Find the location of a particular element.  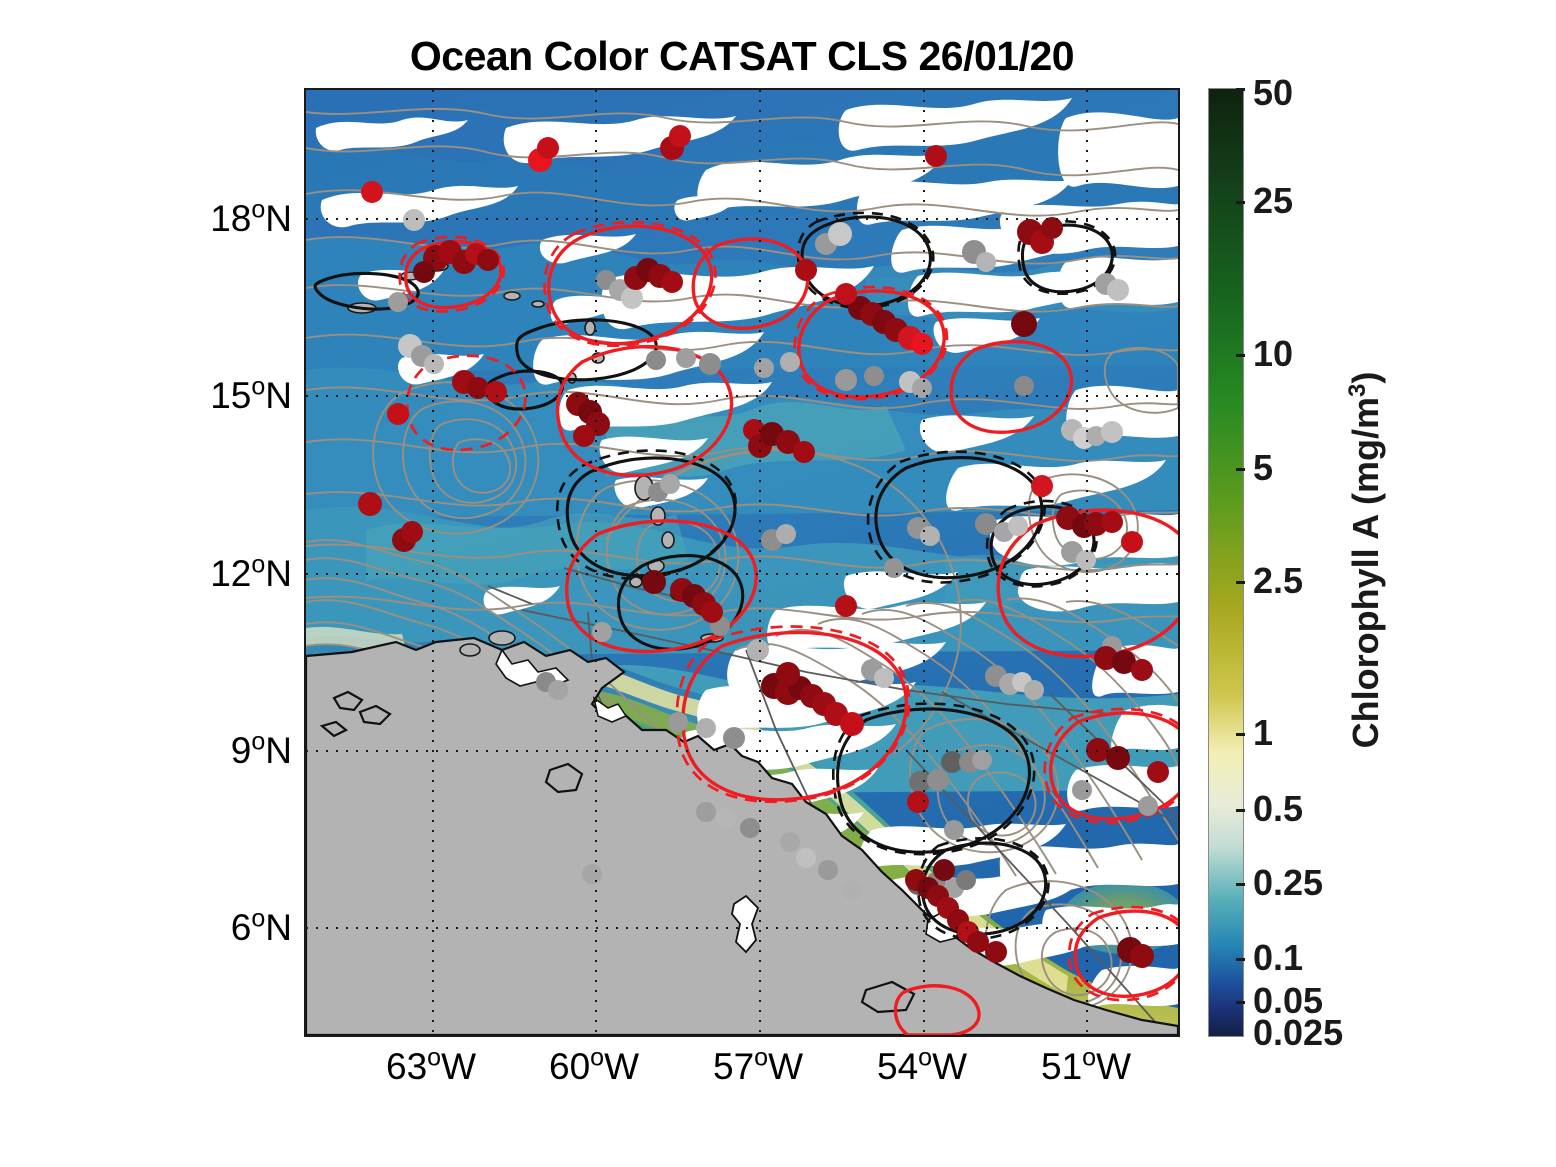

colorbar-title: Chlorophyll A (mg/m3) is located at coordinates (1365, 560).